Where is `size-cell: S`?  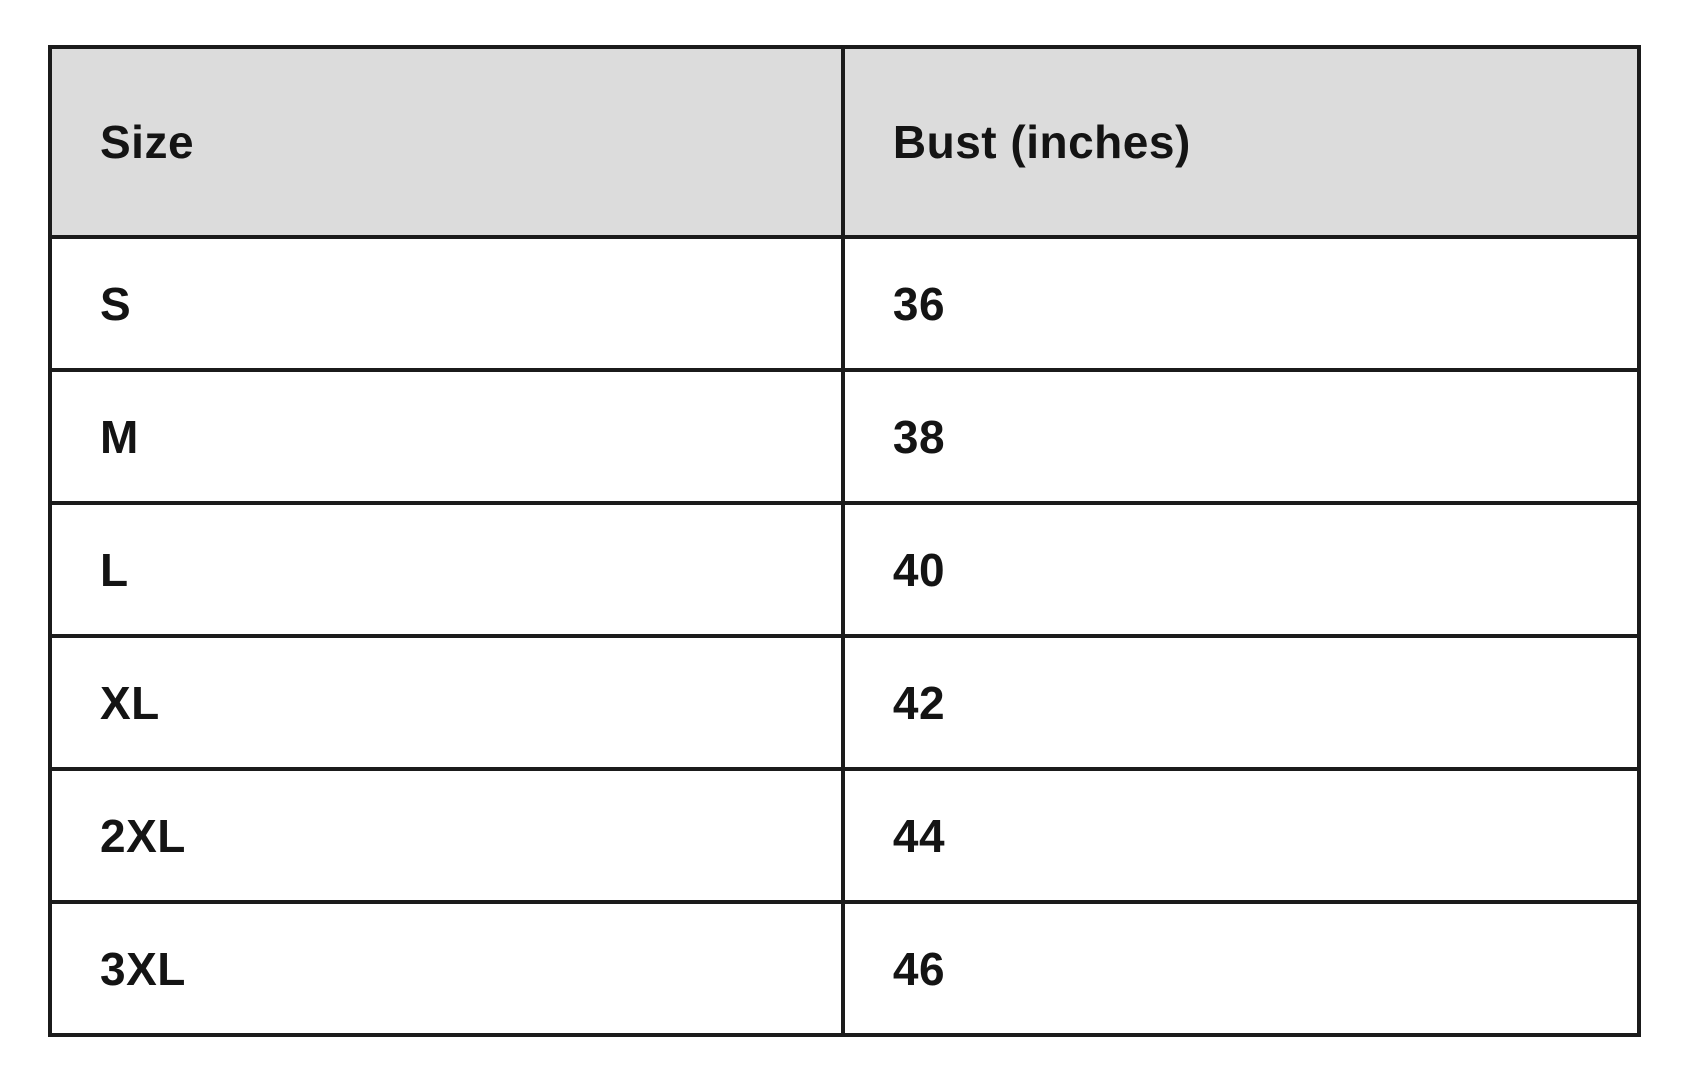
size-cell: S is located at coordinates (446, 303).